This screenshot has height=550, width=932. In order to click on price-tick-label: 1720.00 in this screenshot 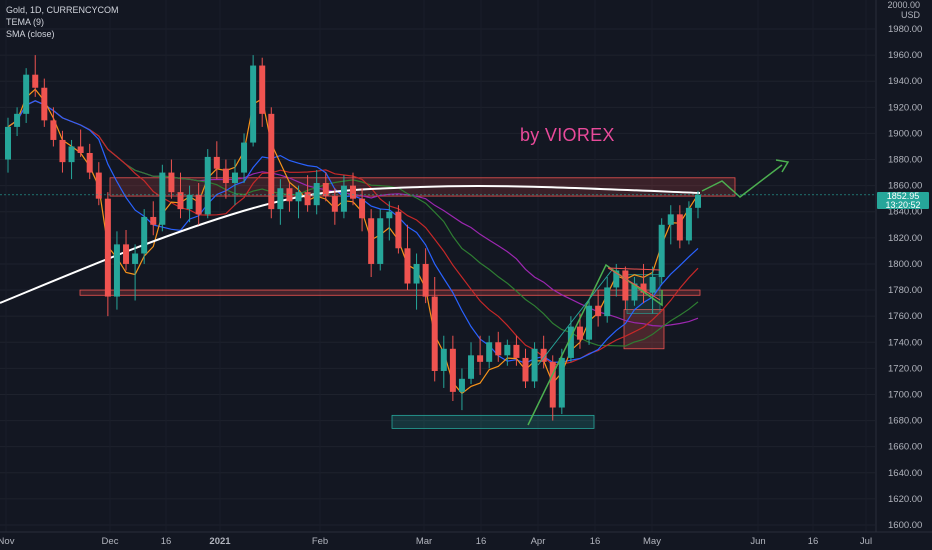, I will do `click(905, 368)`.